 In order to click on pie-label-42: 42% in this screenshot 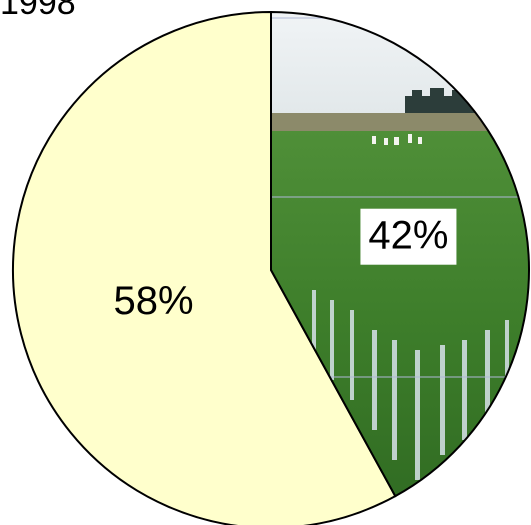, I will do `click(408, 236)`.